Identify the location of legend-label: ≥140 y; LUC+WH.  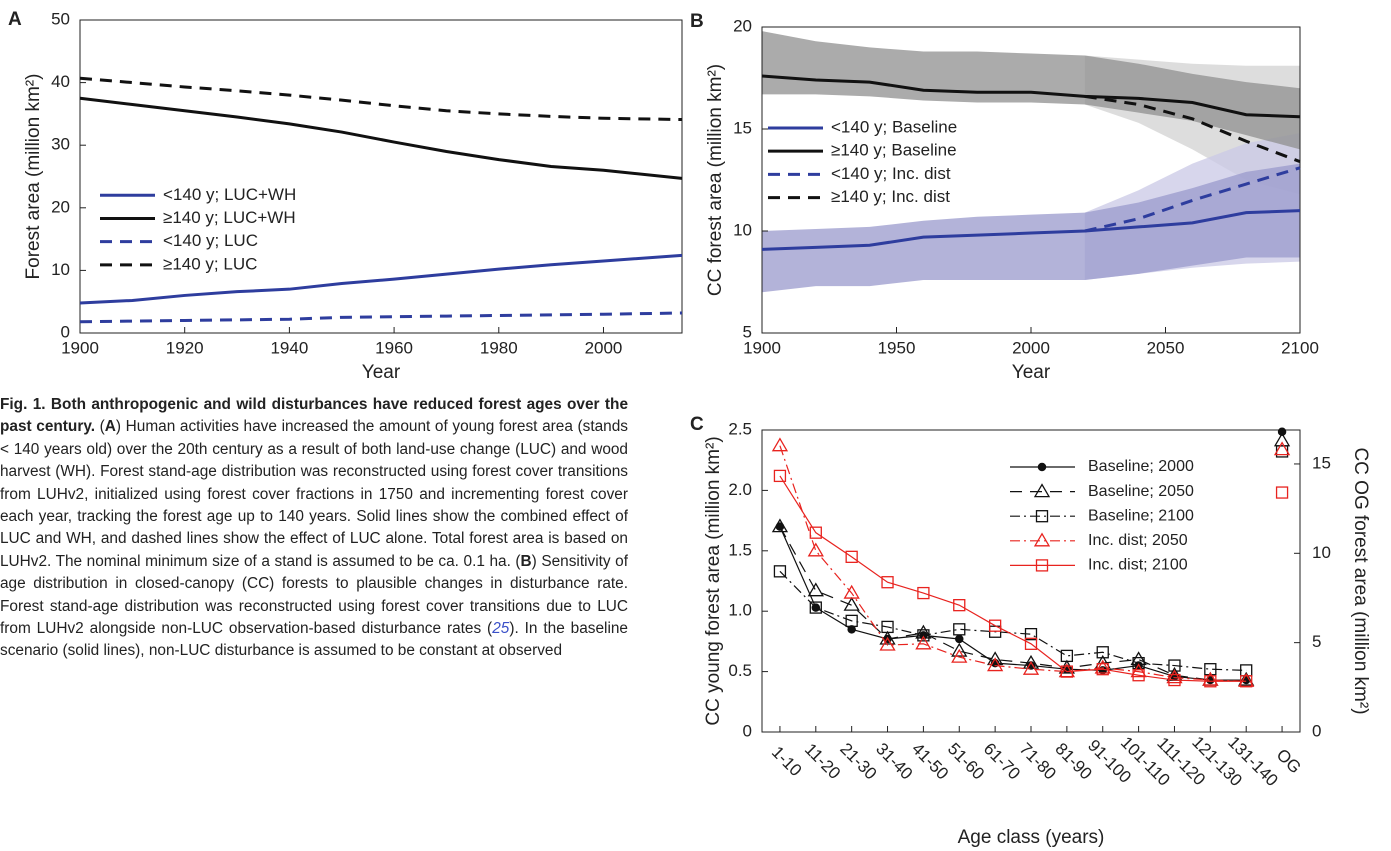
(229, 217).